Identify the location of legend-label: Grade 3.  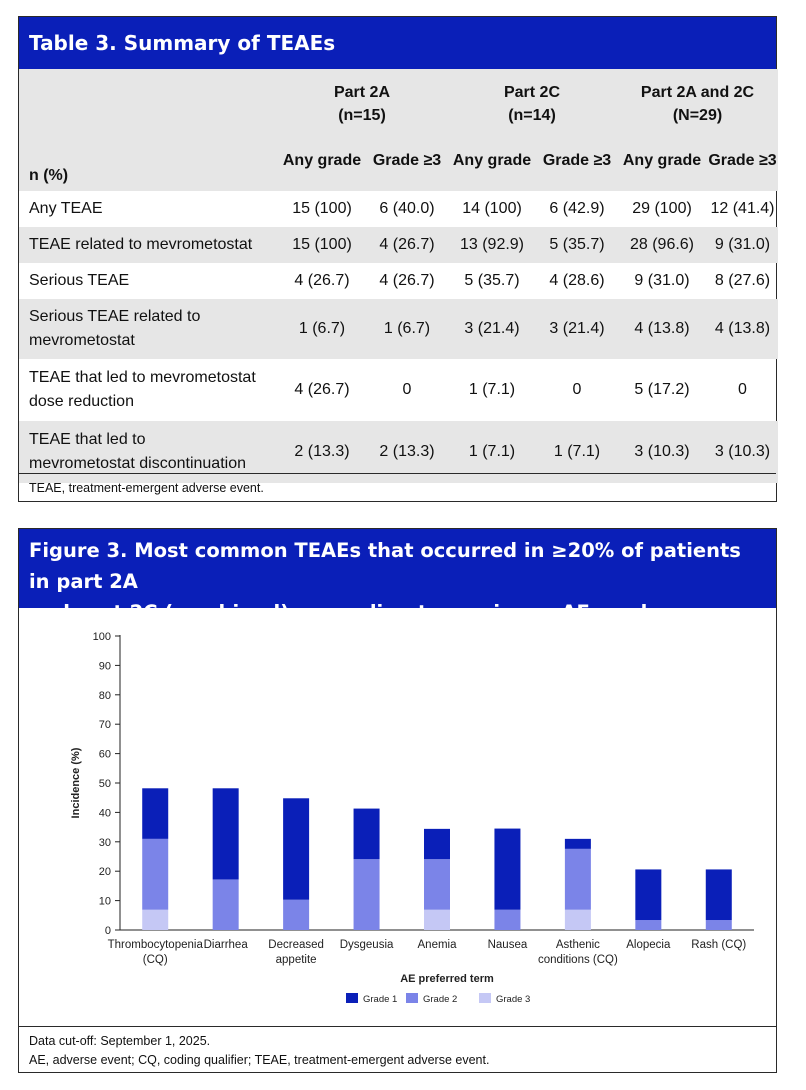
(513, 999).